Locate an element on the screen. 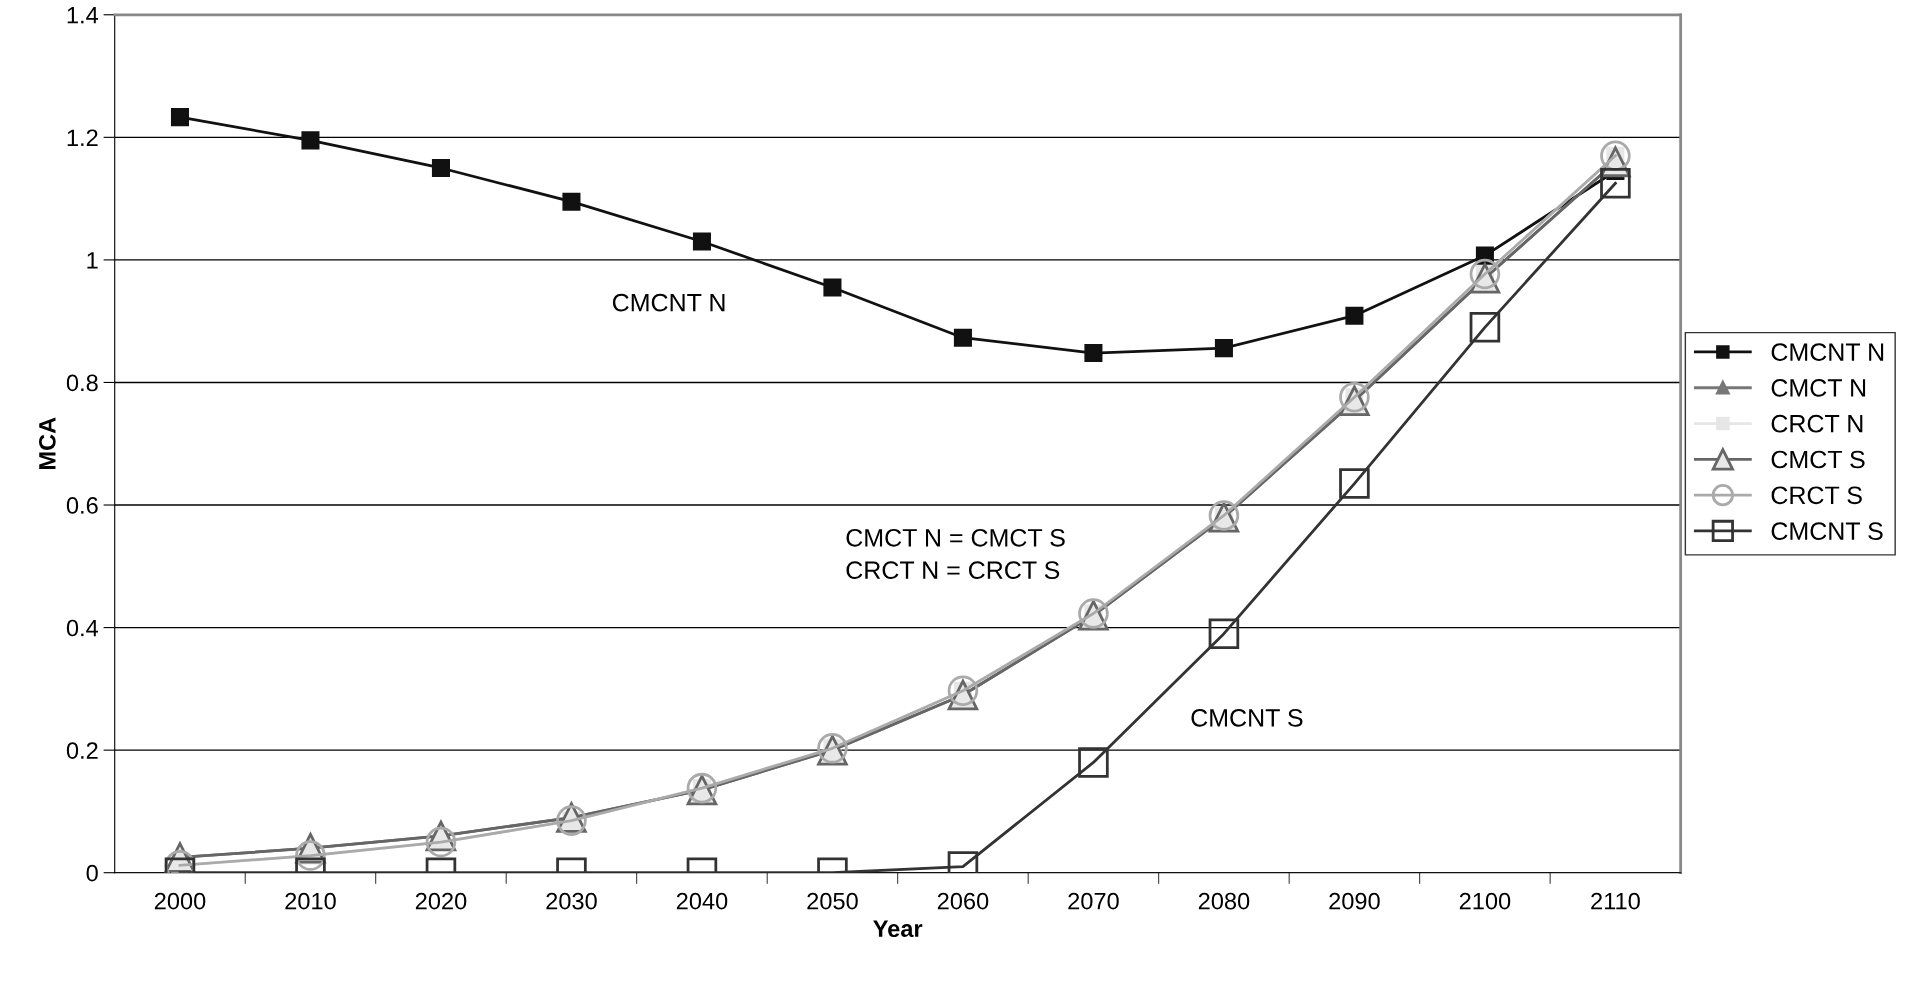 This screenshot has height=985, width=1912. legend-label: CRCT N is located at coordinates (1817, 423).